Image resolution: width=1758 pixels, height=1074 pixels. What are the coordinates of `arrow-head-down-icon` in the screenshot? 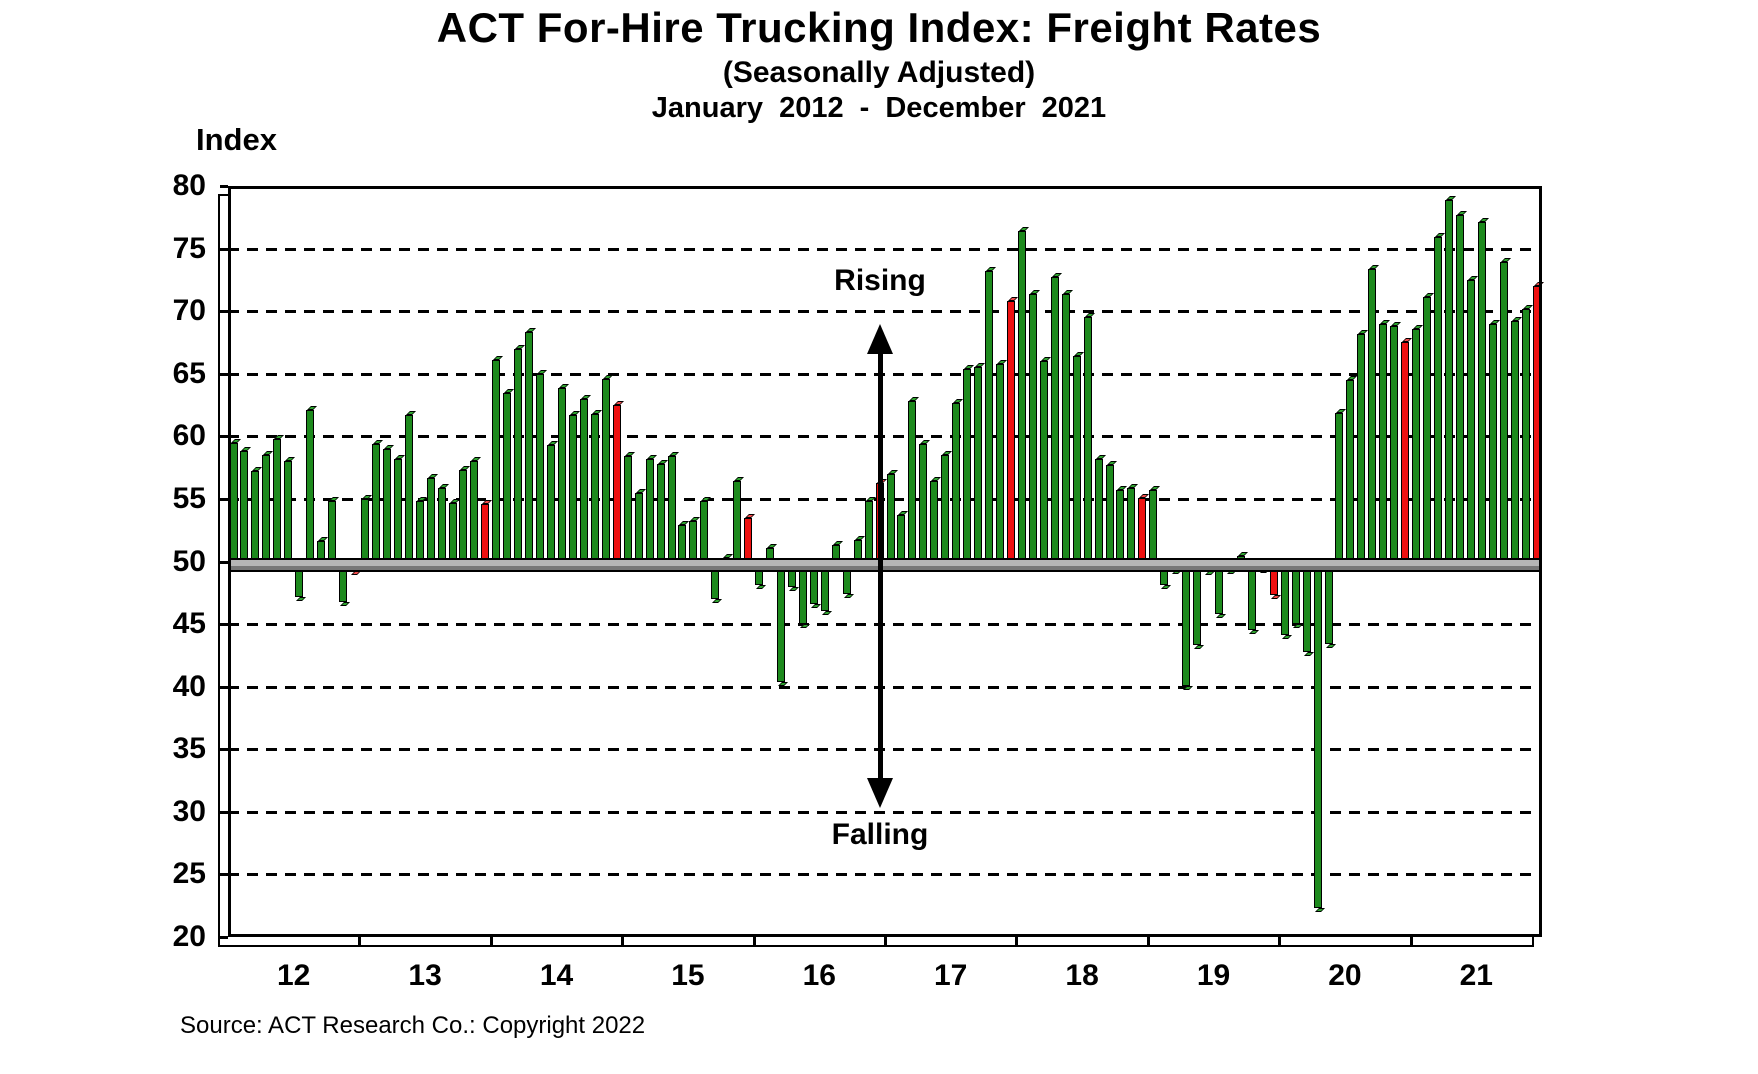 It's located at (880, 793).